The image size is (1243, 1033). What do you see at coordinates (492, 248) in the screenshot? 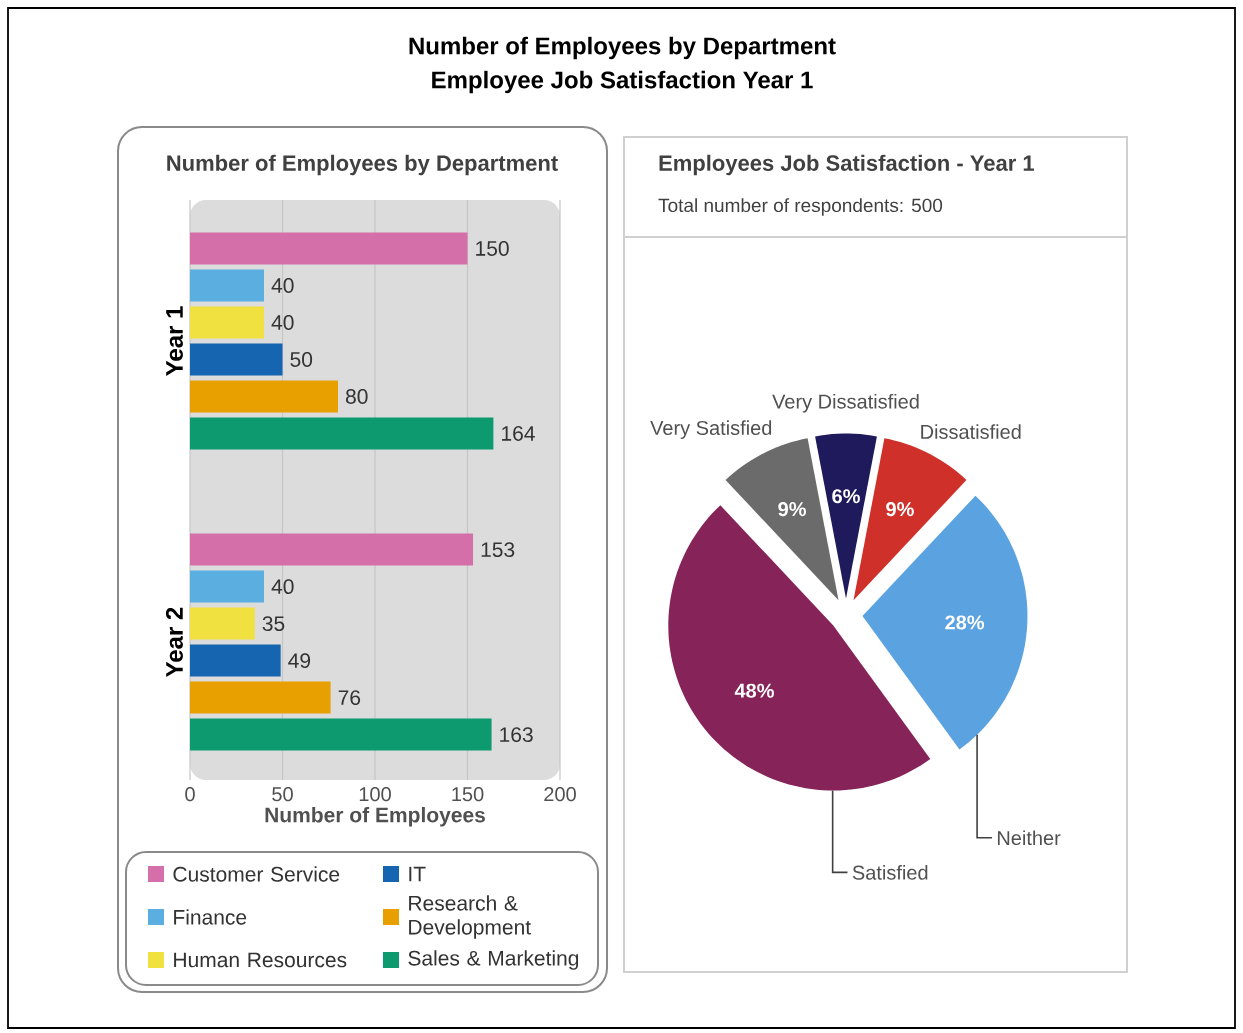
I see `data-label: 150` at bounding box center [492, 248].